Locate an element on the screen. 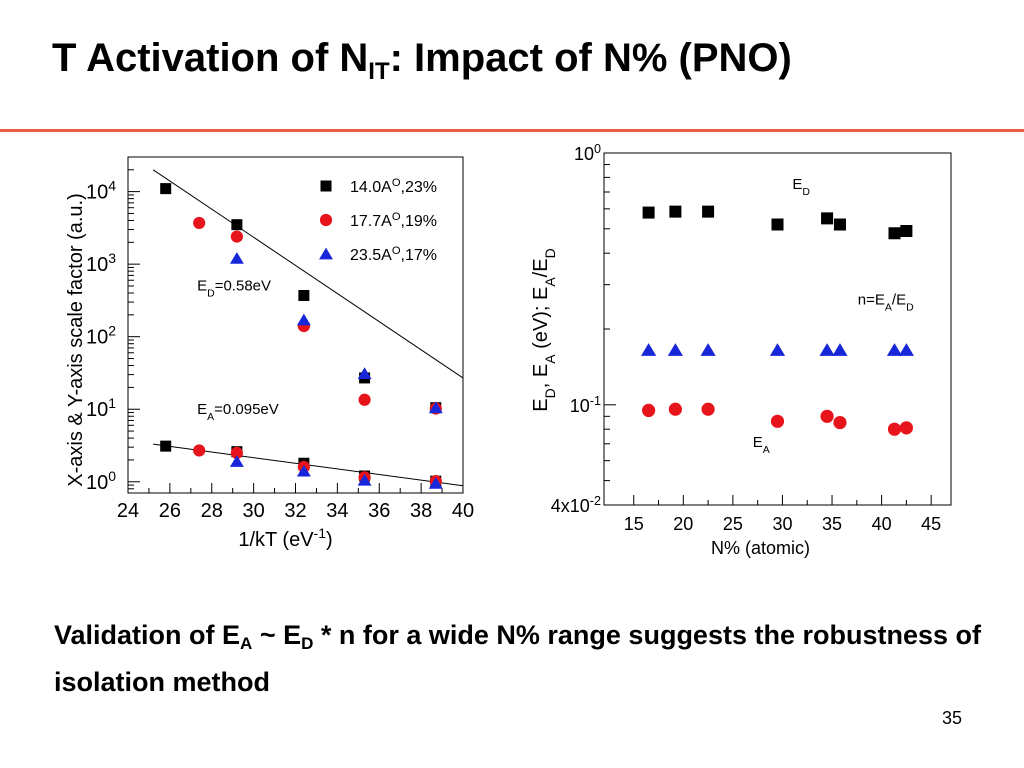  legend-marker-circle is located at coordinates (326, 220).